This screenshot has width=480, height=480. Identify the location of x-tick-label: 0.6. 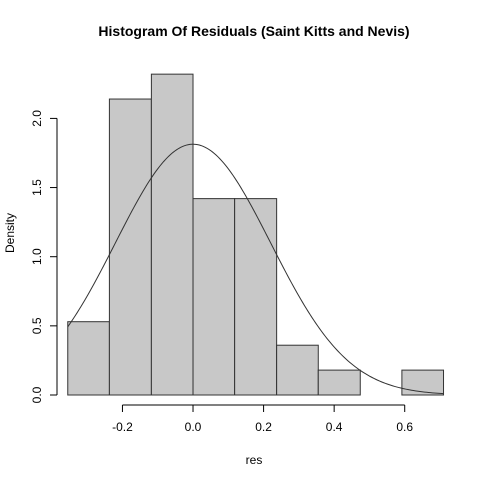
(404, 427).